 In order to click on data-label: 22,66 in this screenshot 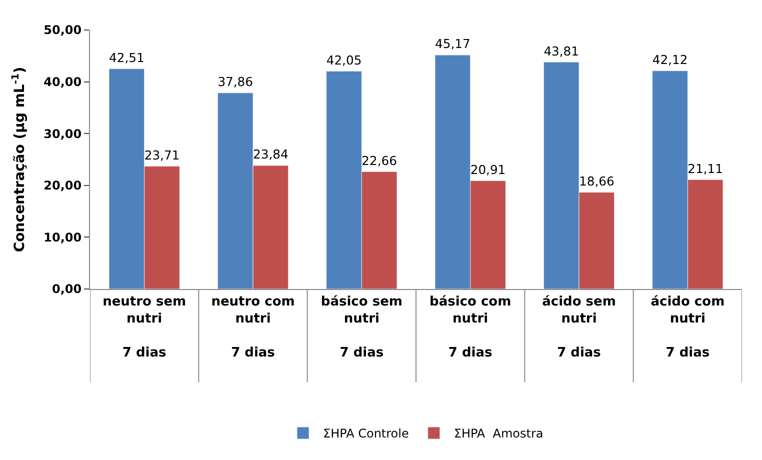, I will do `click(380, 161)`.